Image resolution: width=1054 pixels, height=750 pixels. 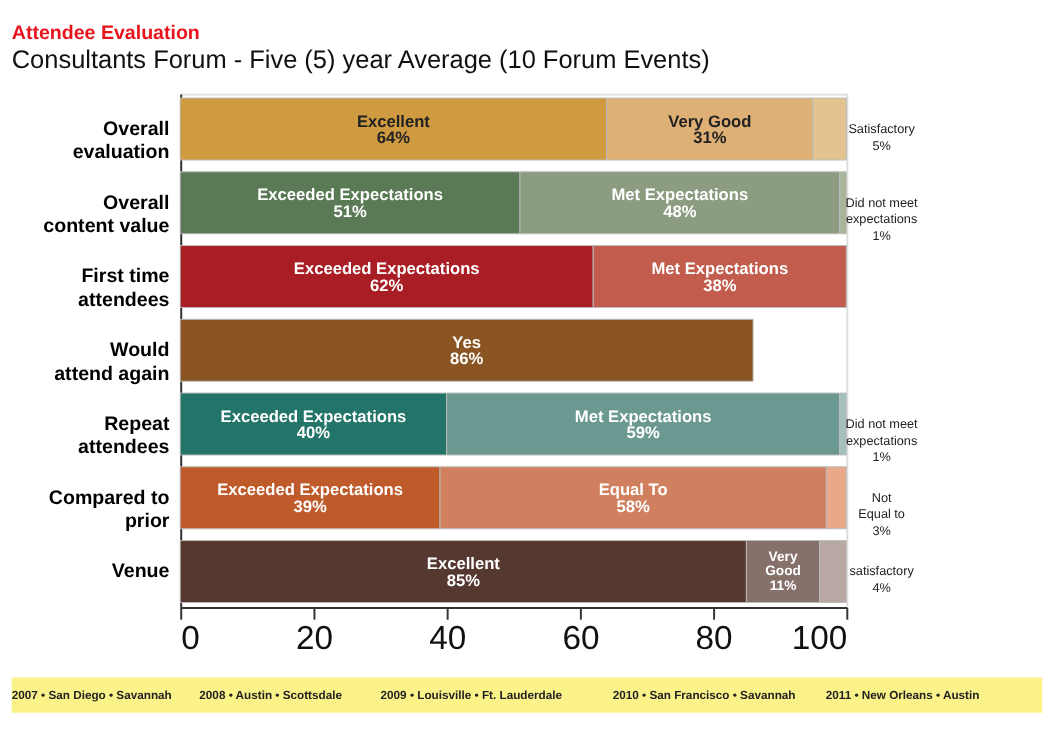 What do you see at coordinates (360, 59) in the screenshot?
I see `chart-title: Consultants Forum - Five (5) year Average (10 Forum Events)` at bounding box center [360, 59].